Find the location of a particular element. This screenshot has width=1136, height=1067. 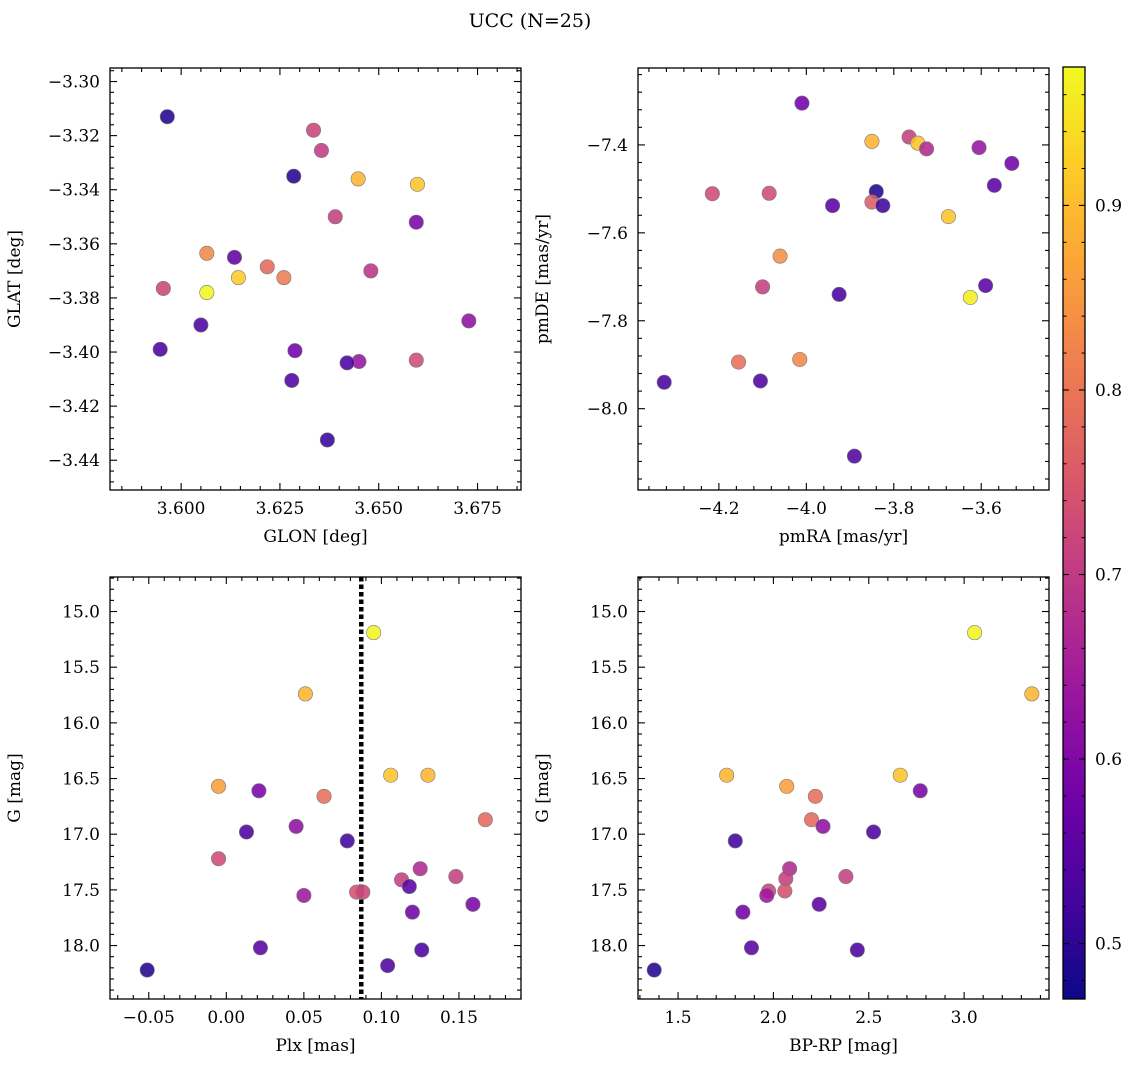

colorbar-tick-label: 0.6 is located at coordinates (1108, 760).